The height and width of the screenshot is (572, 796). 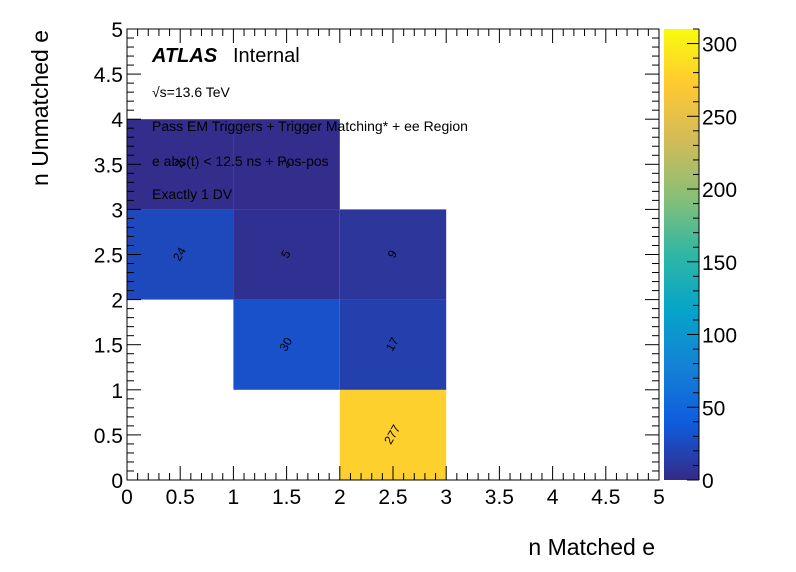 I want to click on cell-value-label: 24, so click(x=179, y=254).